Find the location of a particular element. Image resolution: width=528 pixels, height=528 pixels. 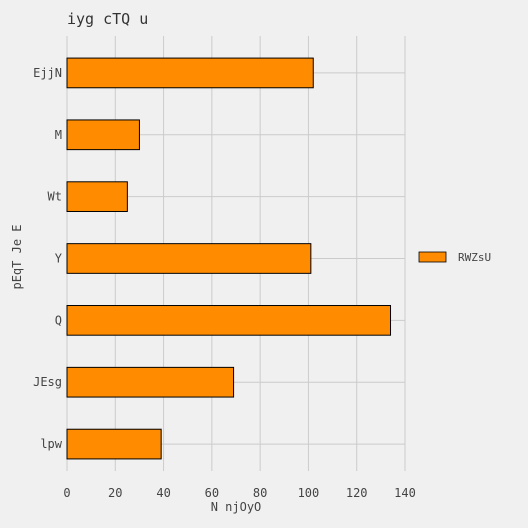

x-tick-label: 100 is located at coordinates (309, 493).